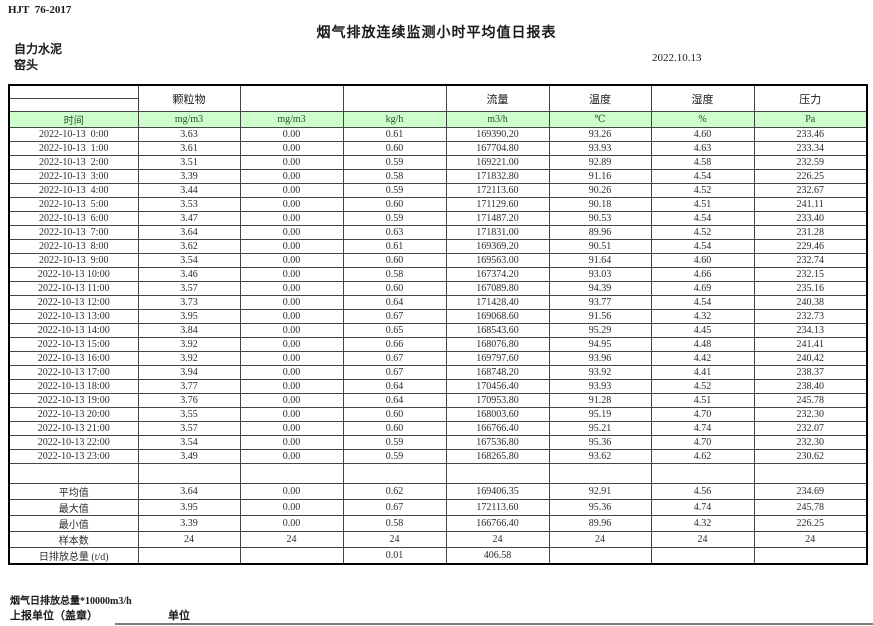 The image size is (873, 626). I want to click on cell-time: 2022-10-13 5:00, so click(73, 204).